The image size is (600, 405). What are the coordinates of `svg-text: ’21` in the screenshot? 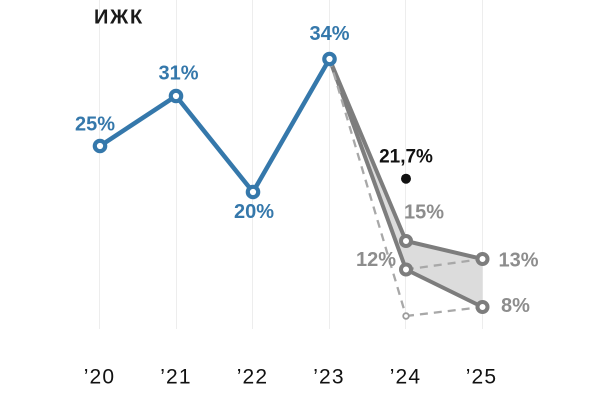 It's located at (176, 377).